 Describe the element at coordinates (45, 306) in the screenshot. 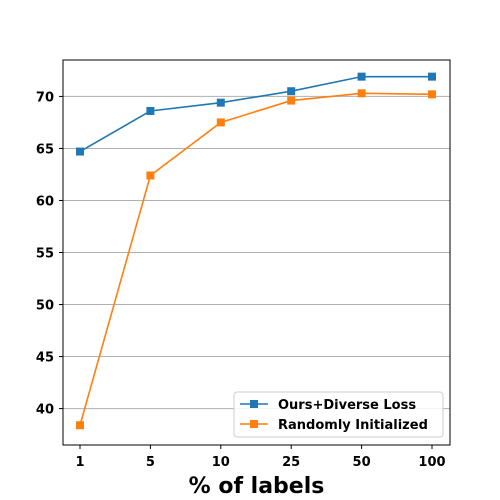

I see `y-tick-label: 50` at that location.